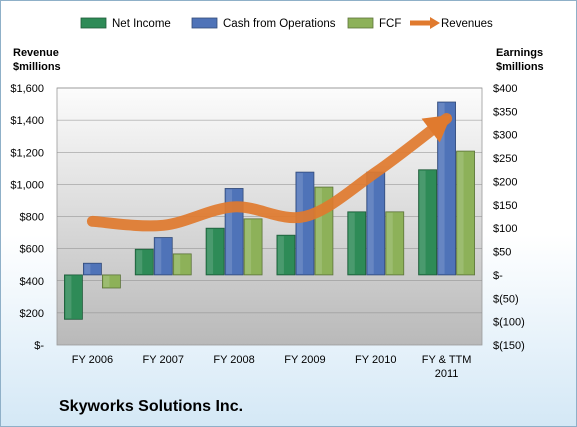 The image size is (577, 427). Describe the element at coordinates (204, 23) in the screenshot. I see `legend-marker-cash-from-operations` at that location.